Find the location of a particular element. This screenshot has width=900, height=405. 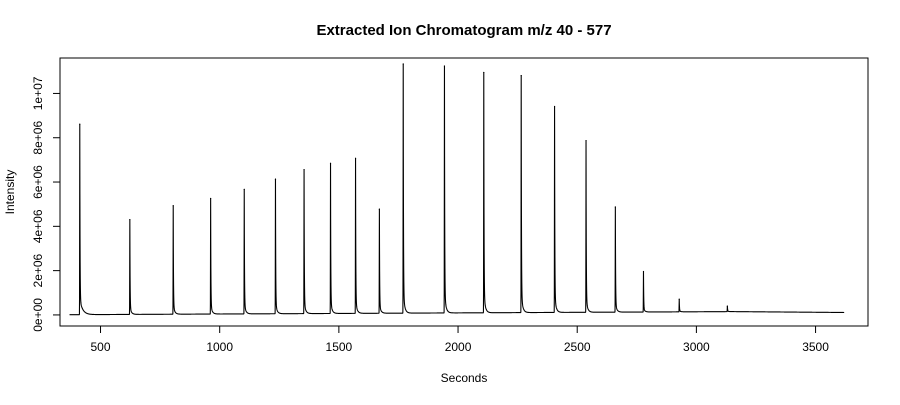

x-tick-label: 1500 is located at coordinates (339, 347).